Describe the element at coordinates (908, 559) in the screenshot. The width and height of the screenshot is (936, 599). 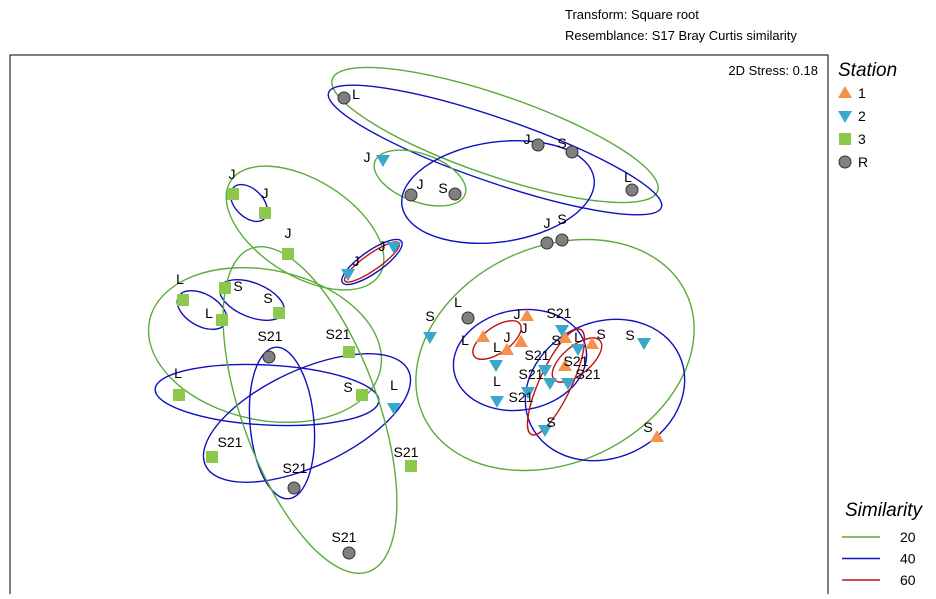
I see `legend-label: 40` at that location.